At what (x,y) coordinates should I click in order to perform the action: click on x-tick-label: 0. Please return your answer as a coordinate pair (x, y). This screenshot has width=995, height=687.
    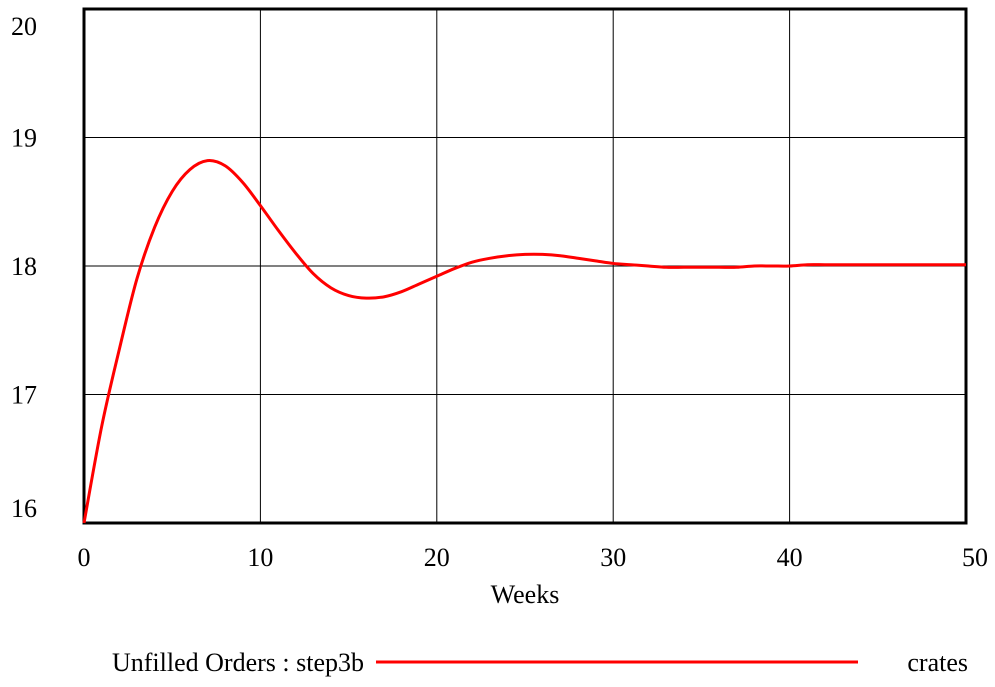
    Looking at the image, I should click on (84, 557).